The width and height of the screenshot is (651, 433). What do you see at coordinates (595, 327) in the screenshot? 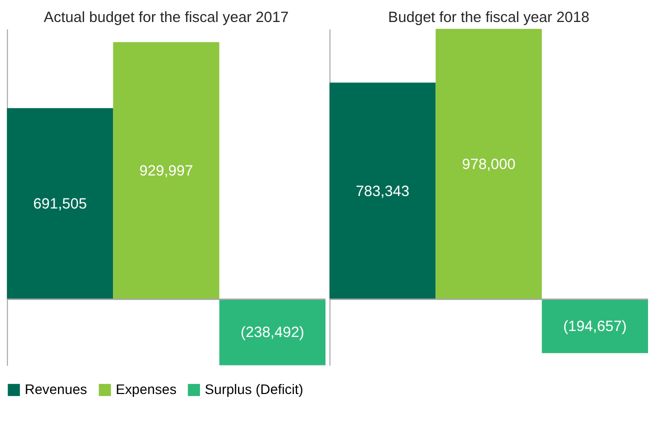
I see `data-label: (194,657)` at bounding box center [595, 327].